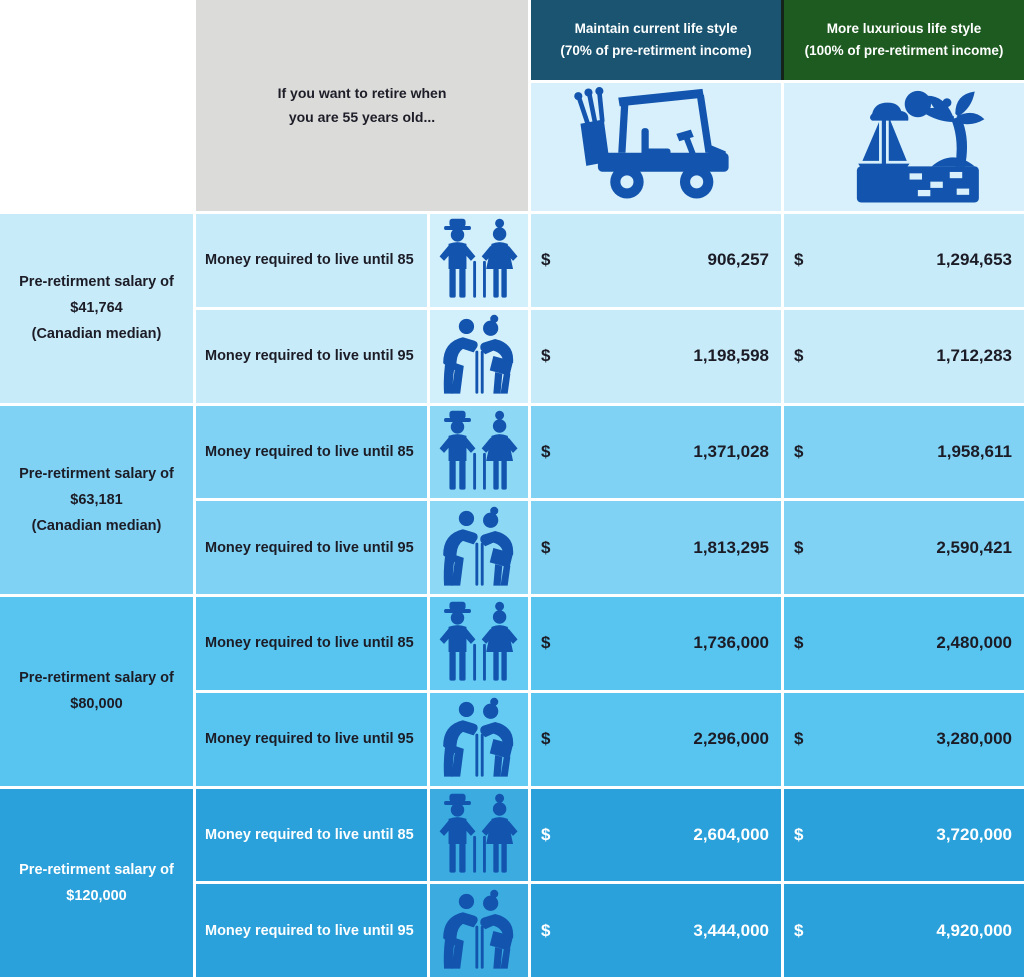  I want to click on salary-group-label: Pre-retirment salary of $120,000, so click(96, 882).